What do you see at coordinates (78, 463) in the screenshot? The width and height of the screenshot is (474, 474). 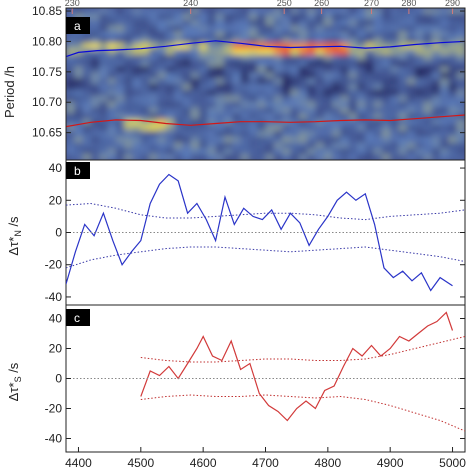 I see `x-tick-label: 4400` at bounding box center [78, 463].